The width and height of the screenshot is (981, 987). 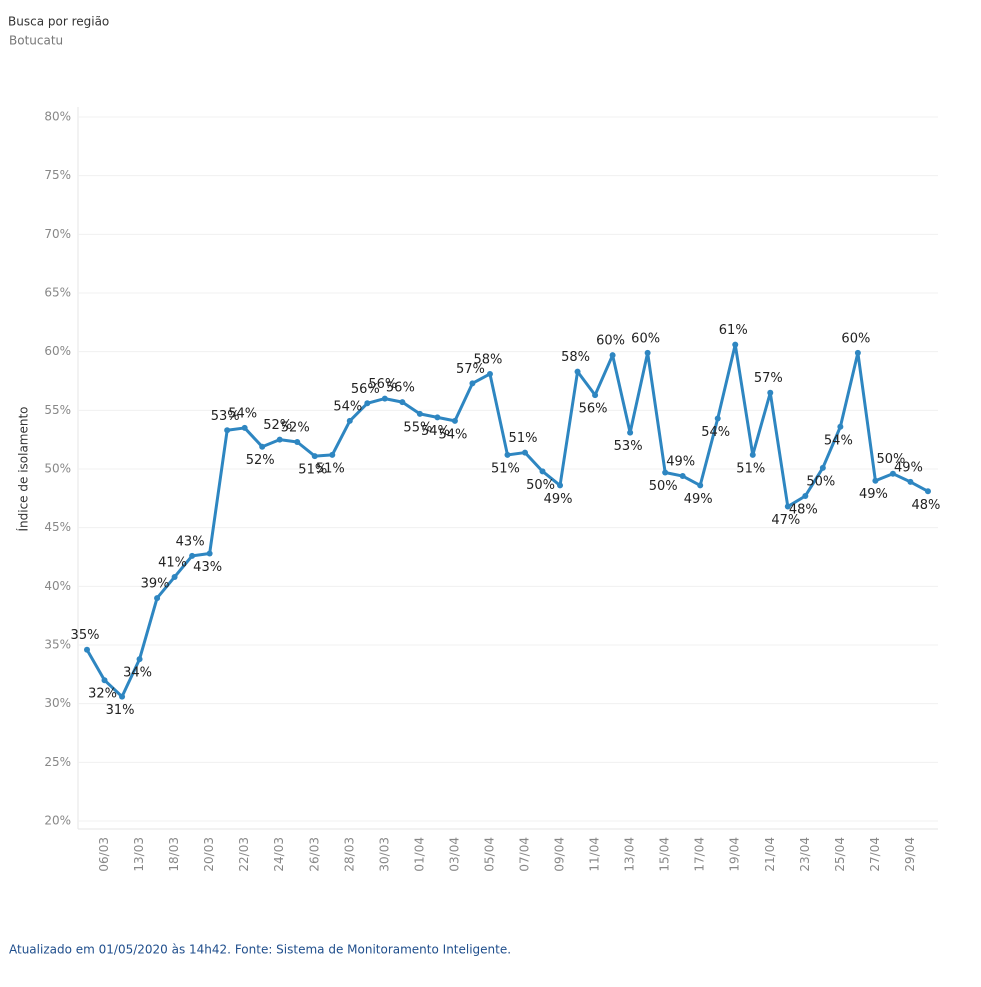 What do you see at coordinates (57, 410) in the screenshot?
I see `y-tick-label: 55%` at bounding box center [57, 410].